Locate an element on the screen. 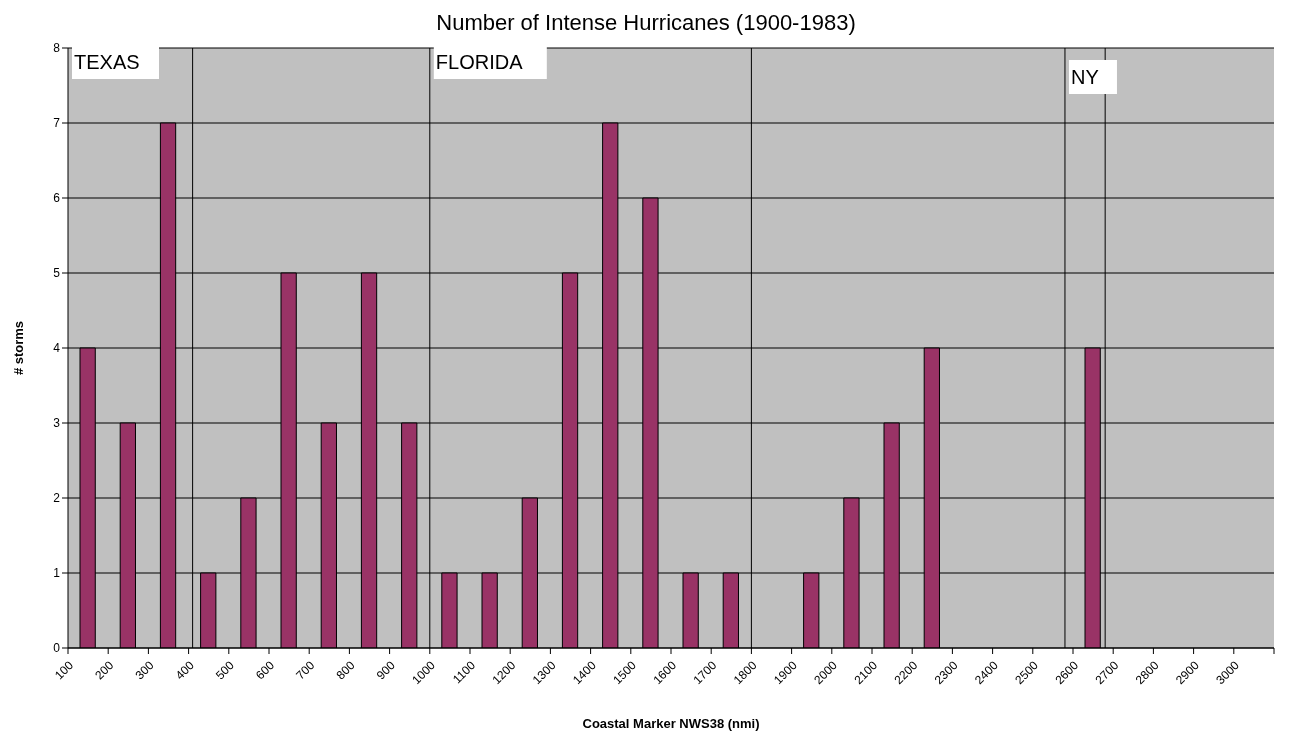 The height and width of the screenshot is (756, 1292). x-tick-label: 500 is located at coordinates (225, 670).